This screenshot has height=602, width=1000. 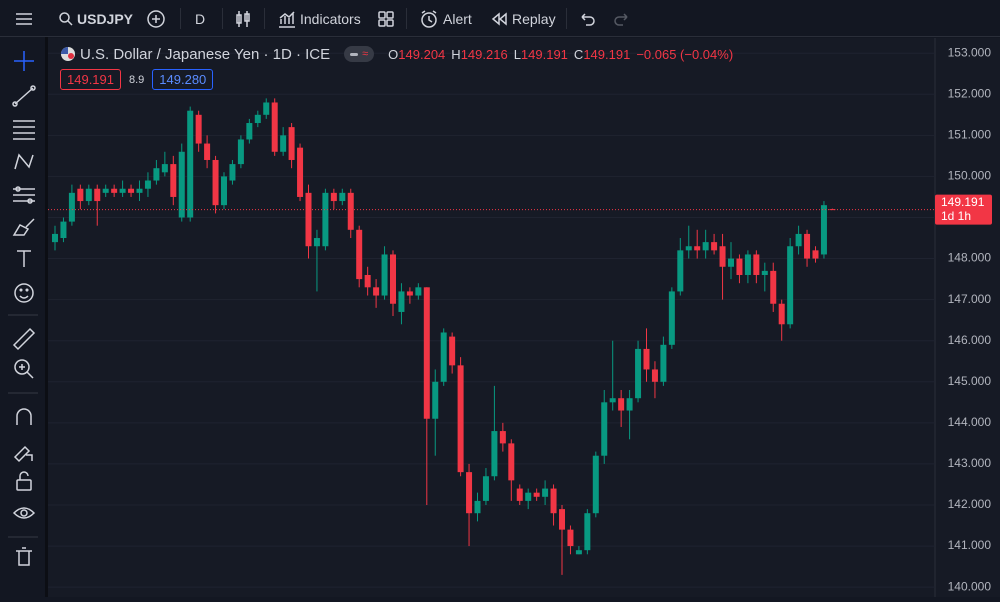 What do you see at coordinates (24, 161) in the screenshot?
I see `pattern-tool` at bounding box center [24, 161].